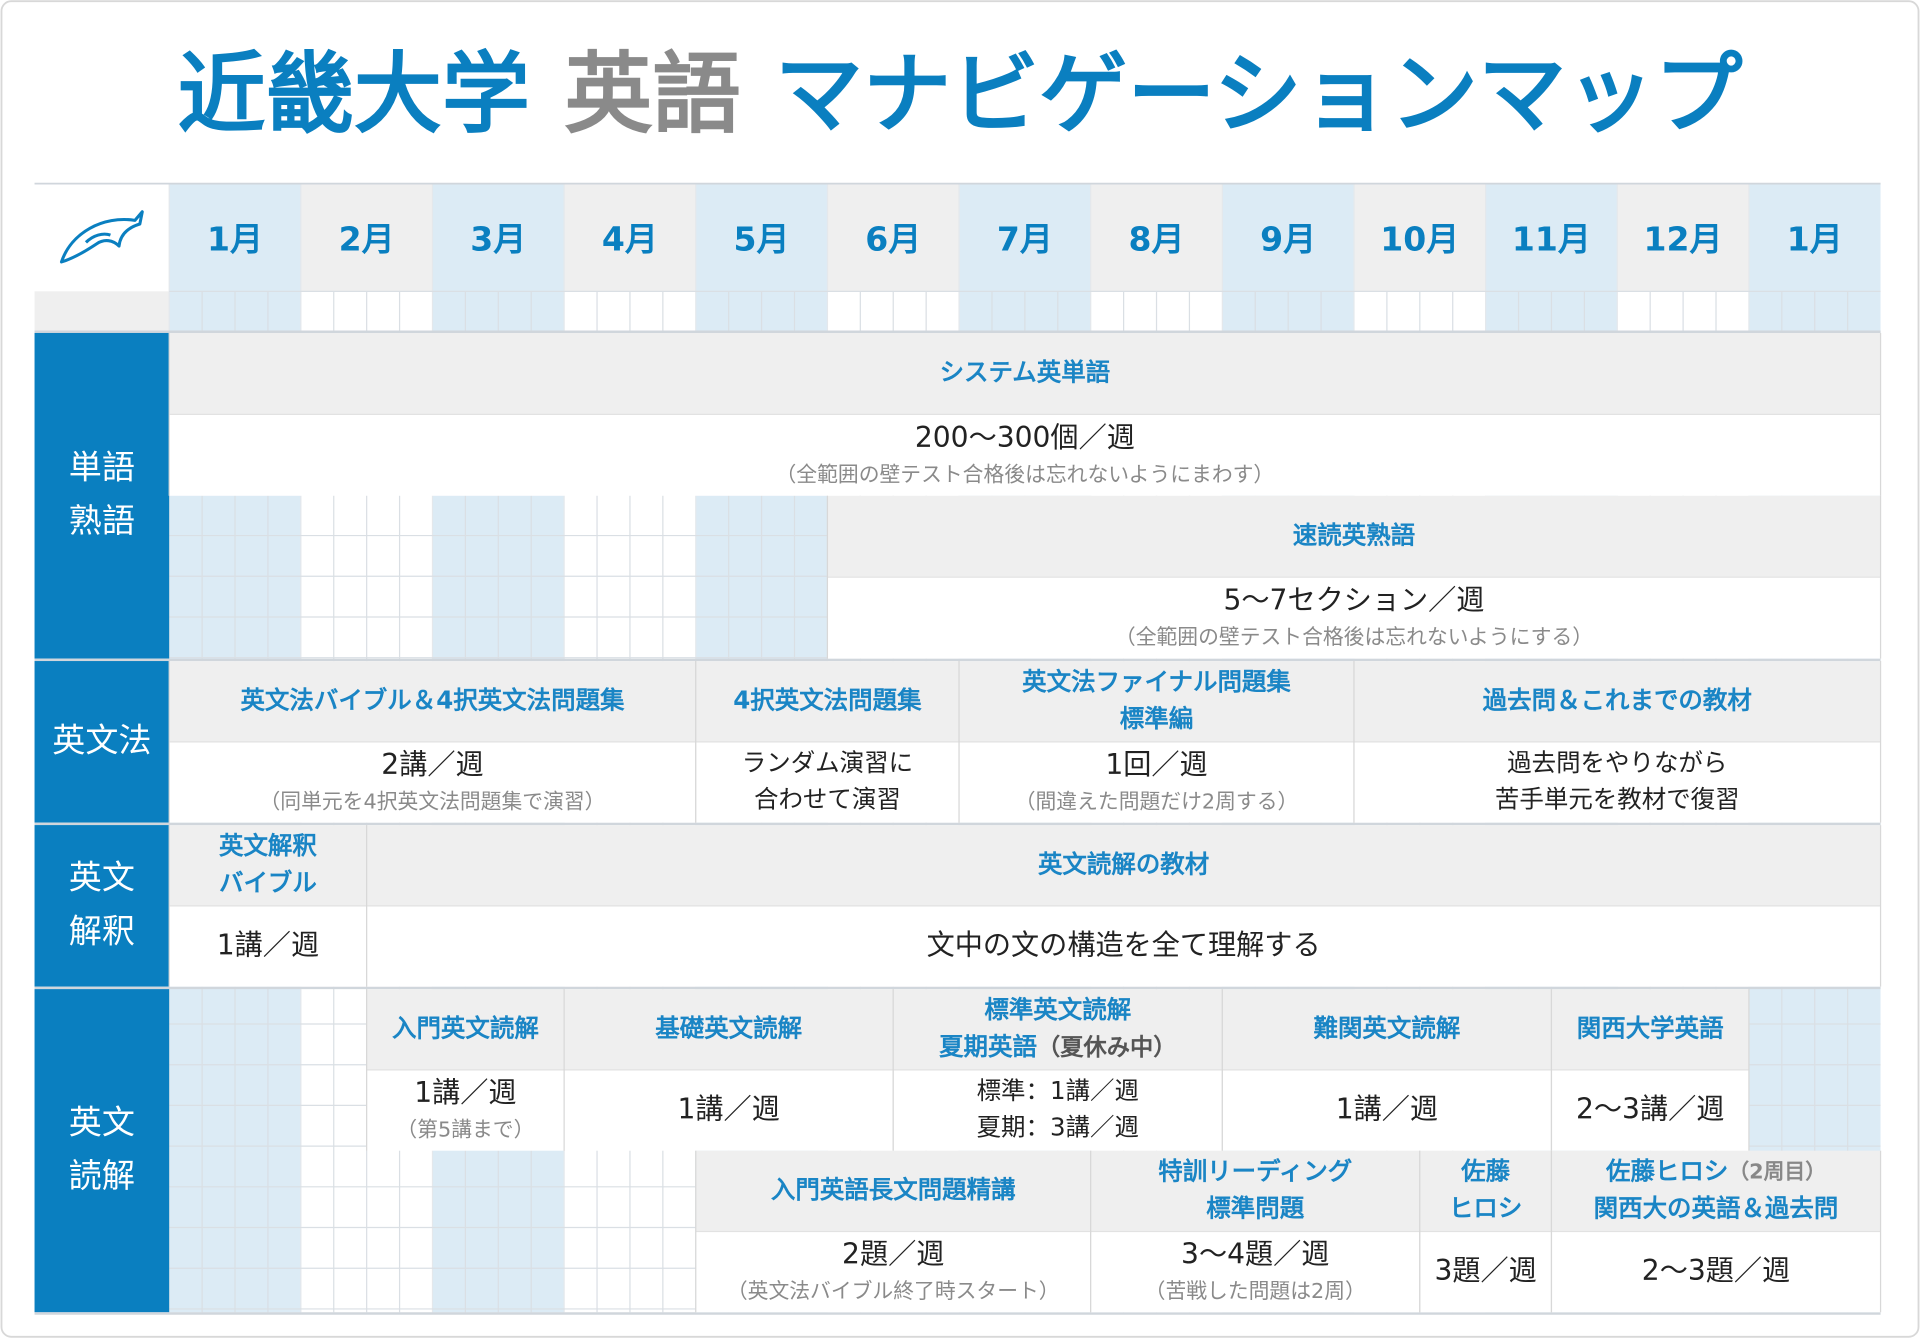  I want to click on page-title: 近畿大学 英語 マナビゲーションマップ, so click(961, 93).